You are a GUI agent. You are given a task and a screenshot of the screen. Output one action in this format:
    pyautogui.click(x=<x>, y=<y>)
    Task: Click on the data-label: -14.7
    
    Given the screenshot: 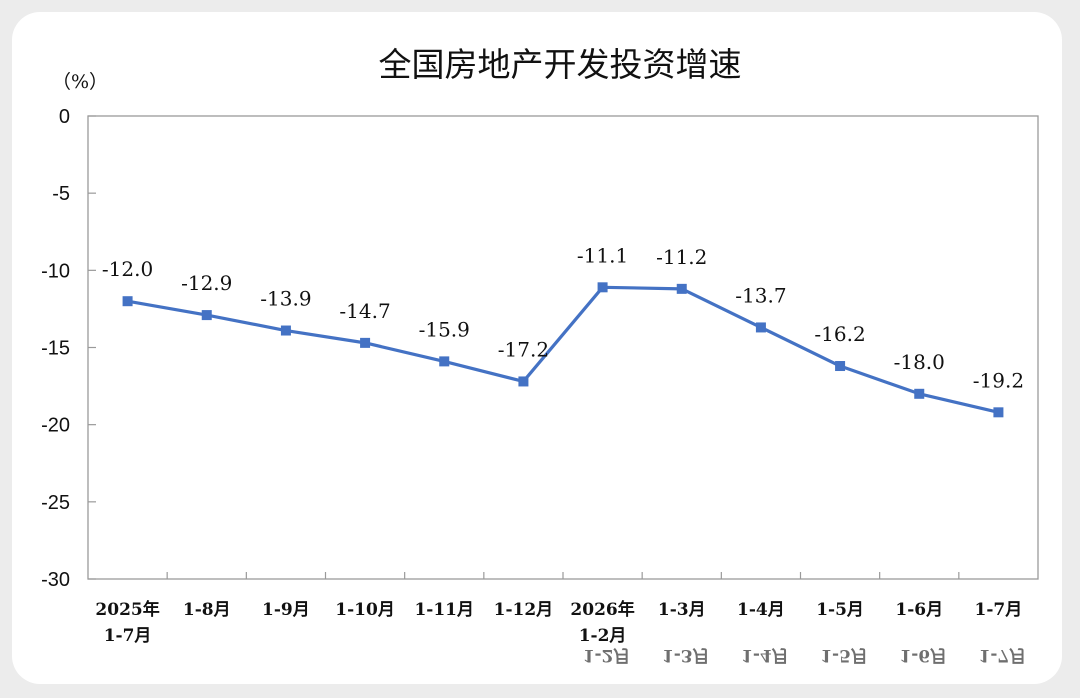 What is the action you would take?
    pyautogui.click(x=364, y=311)
    